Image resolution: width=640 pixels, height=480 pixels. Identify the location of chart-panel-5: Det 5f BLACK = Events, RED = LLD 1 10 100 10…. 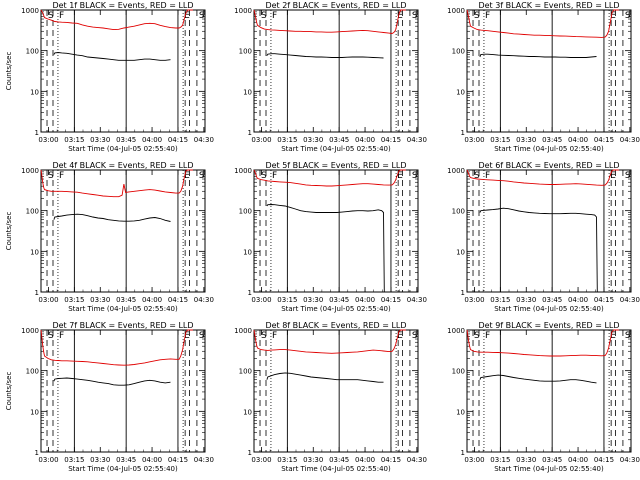
(330, 237).